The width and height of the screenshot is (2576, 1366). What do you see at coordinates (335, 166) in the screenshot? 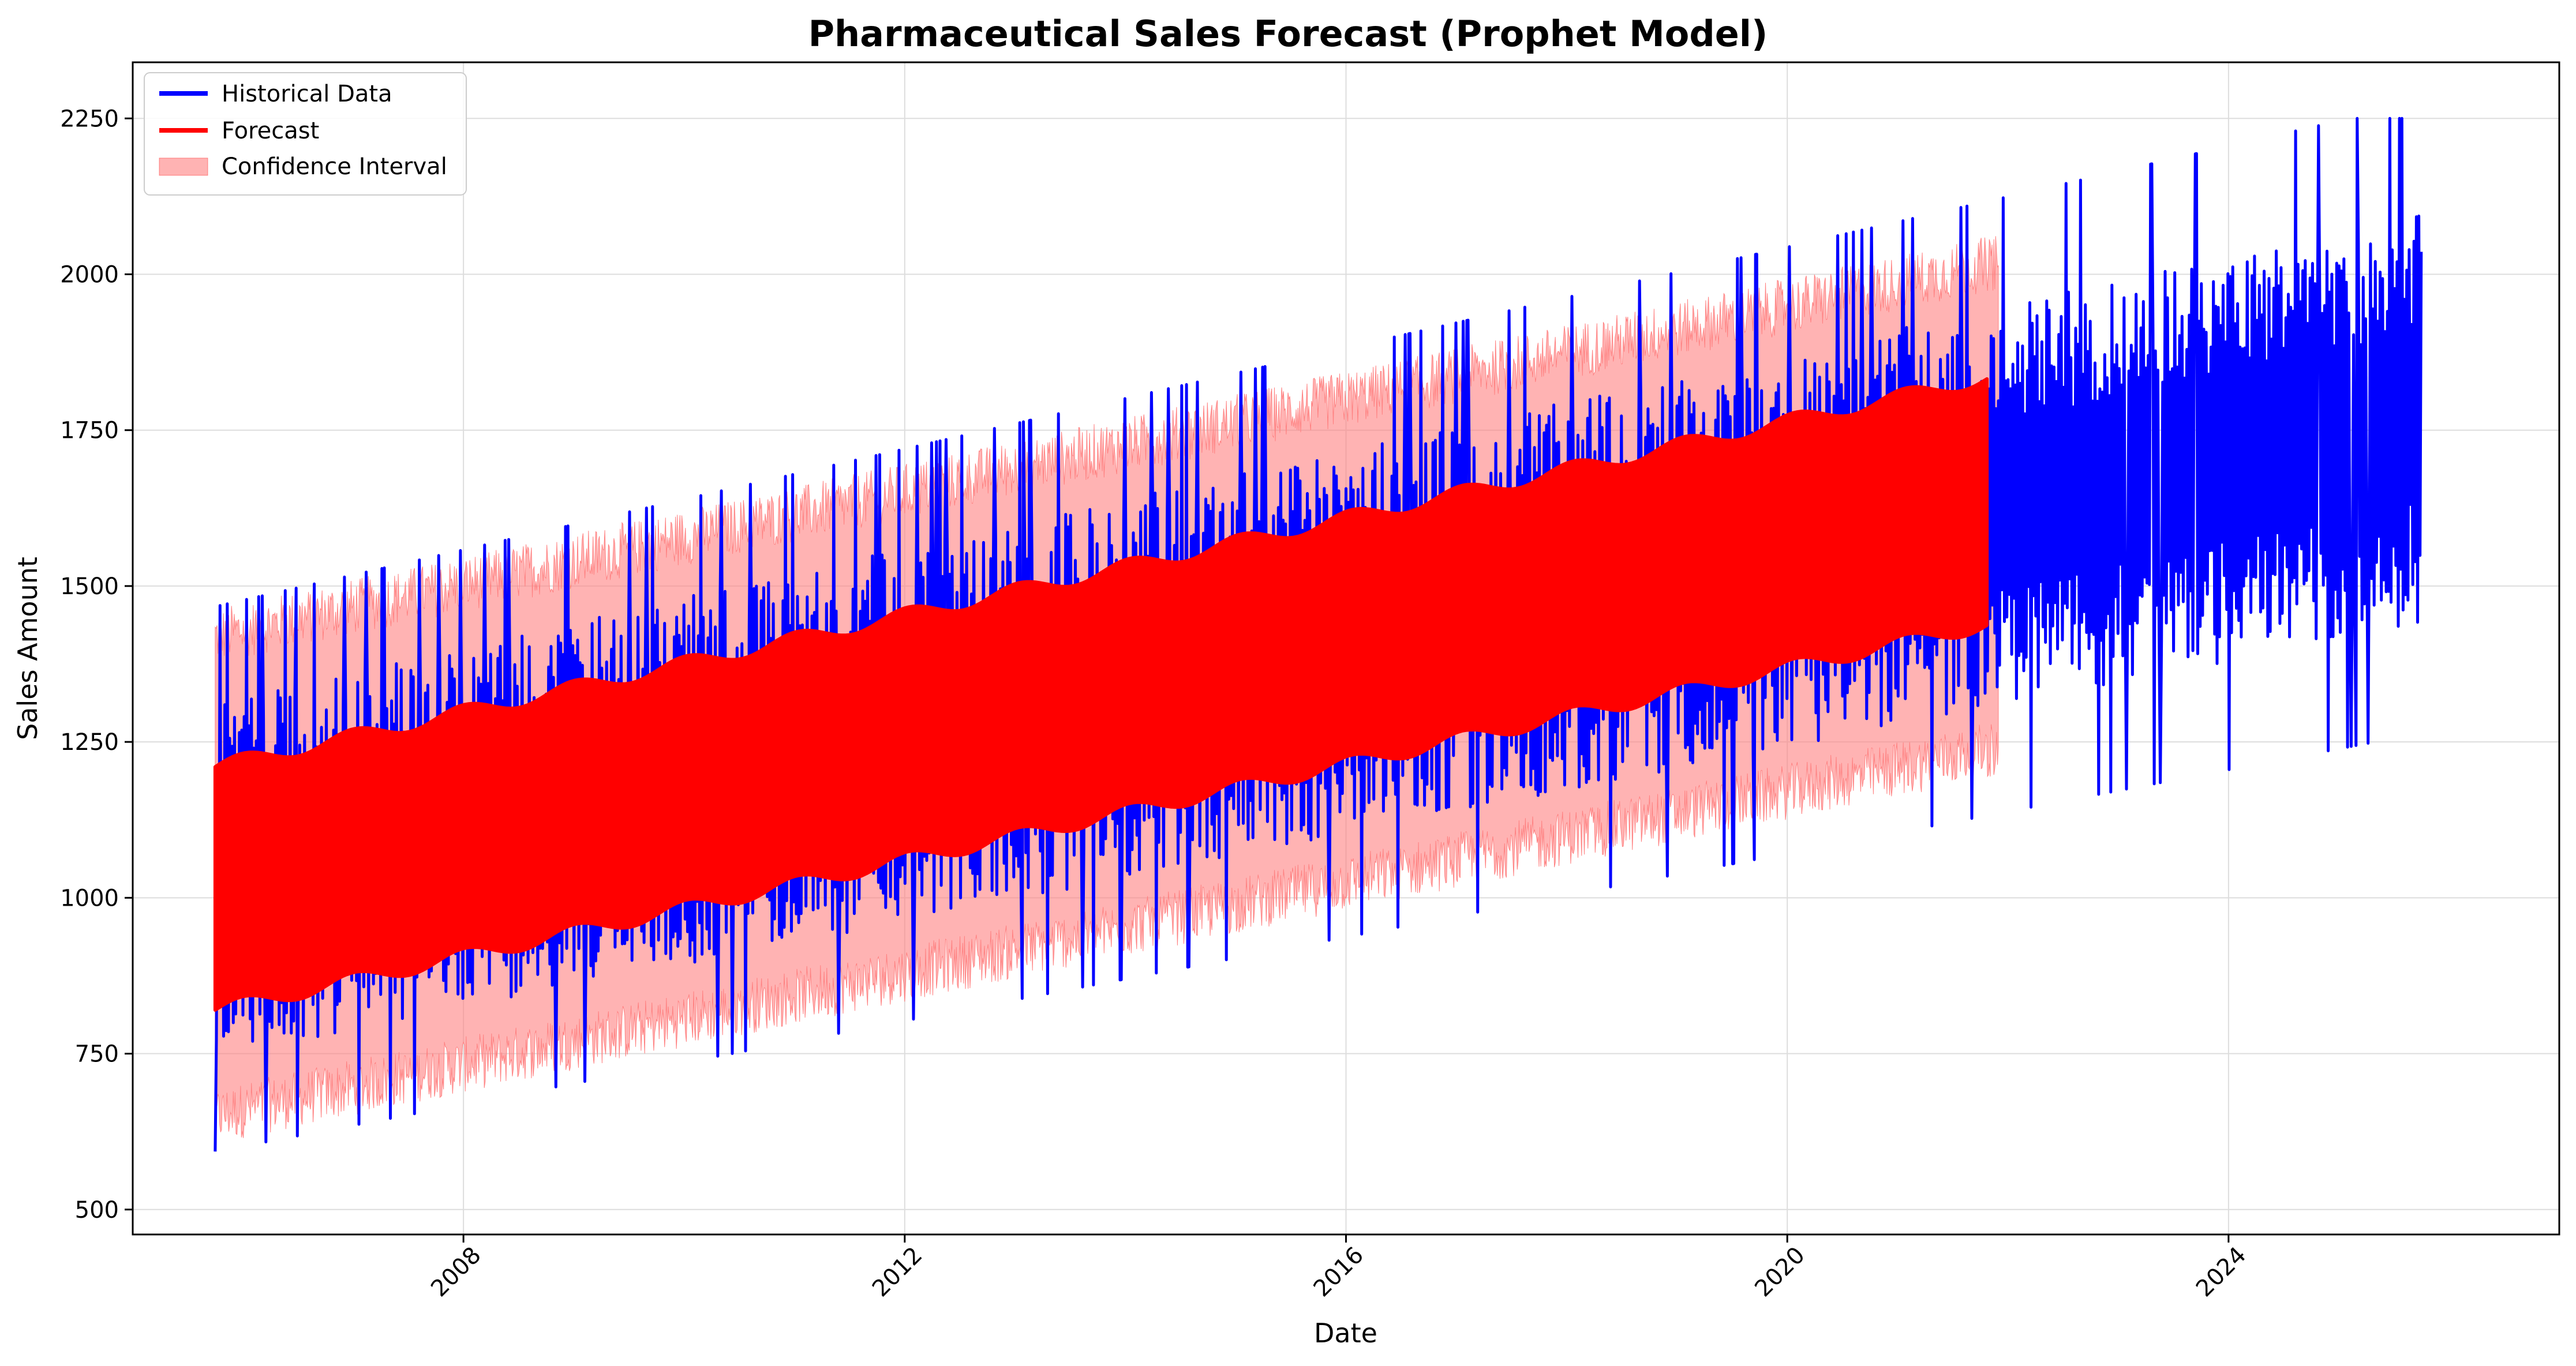
I see `legend-label-confidence: Confidence Interval` at bounding box center [335, 166].